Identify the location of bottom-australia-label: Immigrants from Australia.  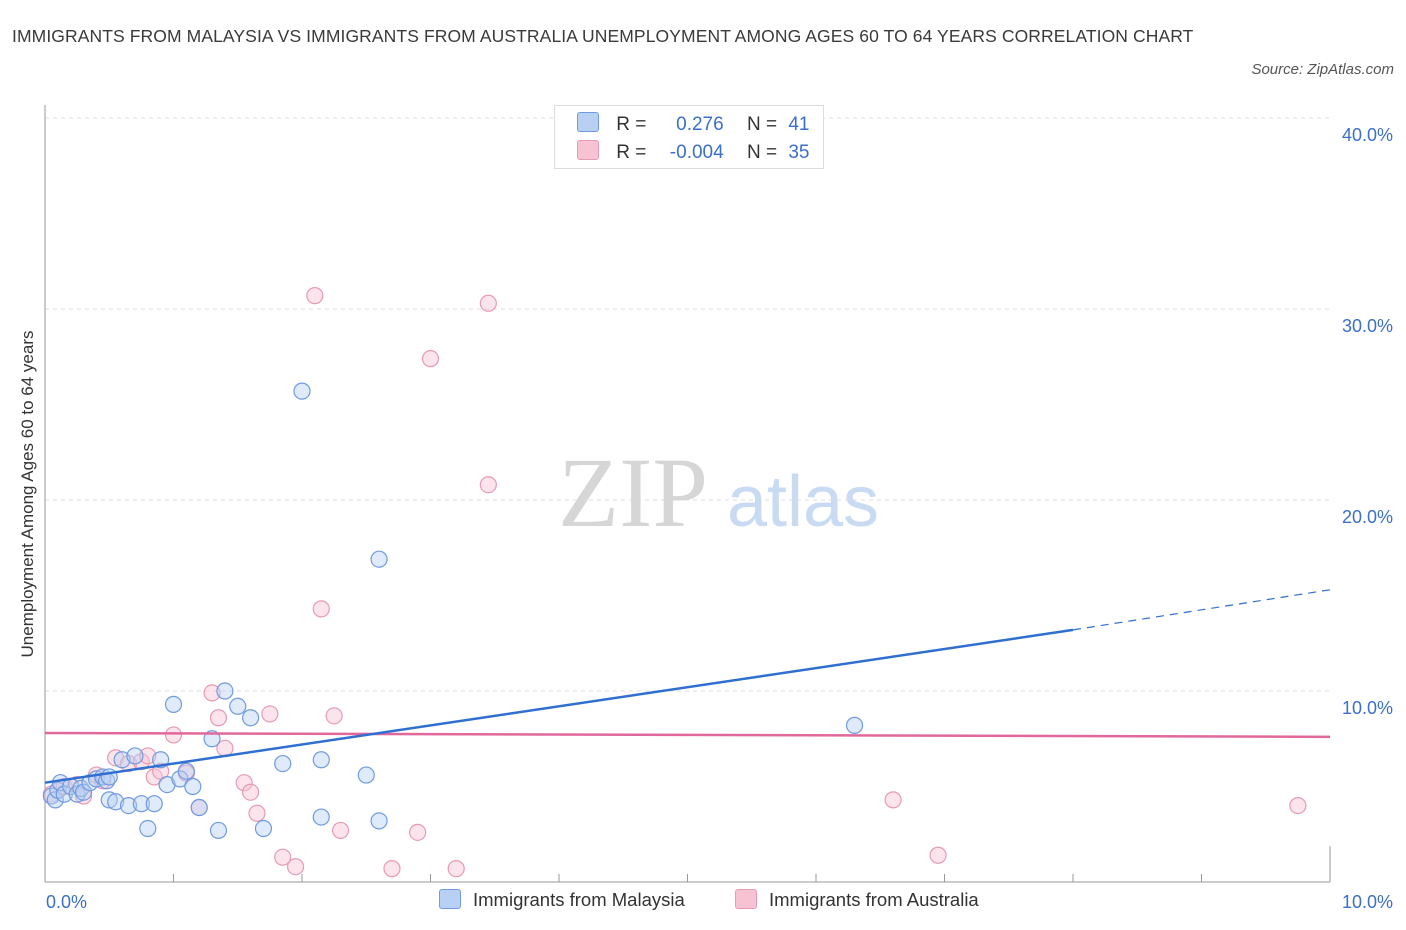
(874, 899).